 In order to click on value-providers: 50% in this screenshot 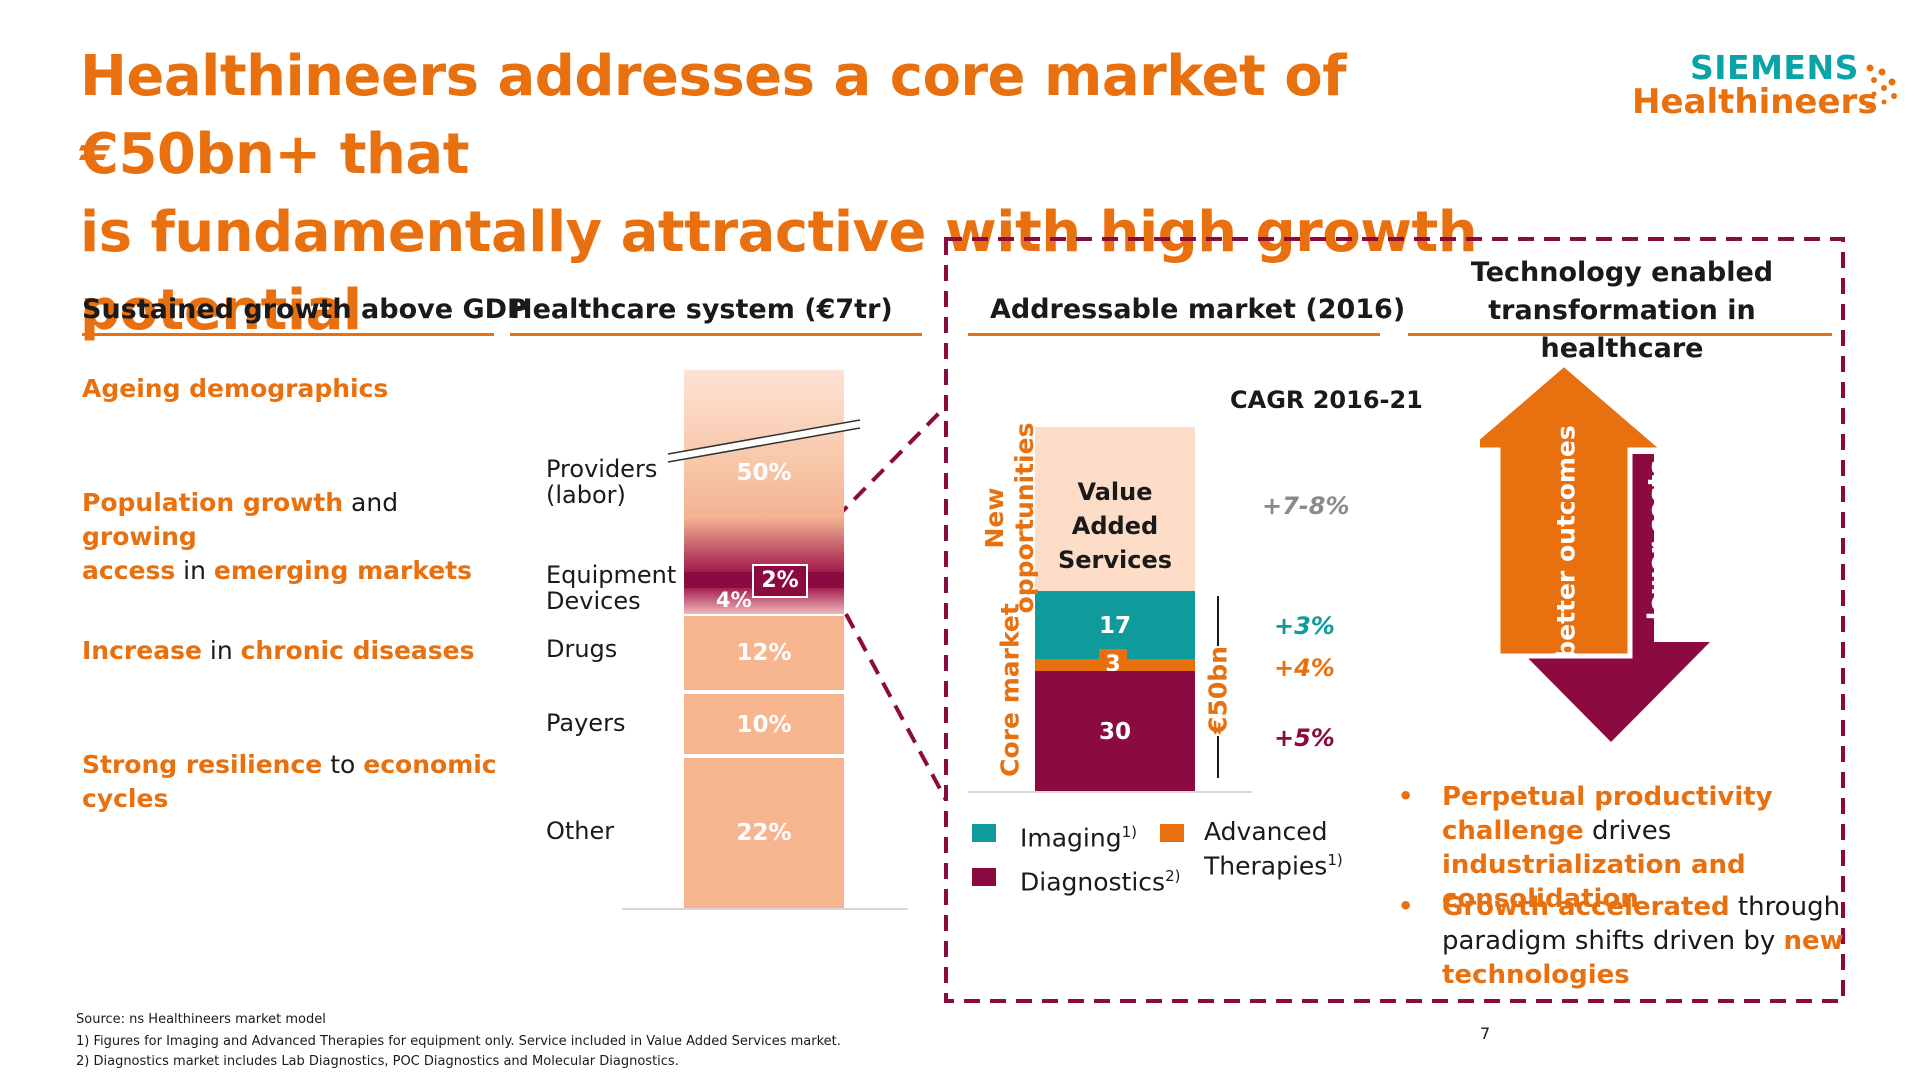, I will do `click(764, 473)`.